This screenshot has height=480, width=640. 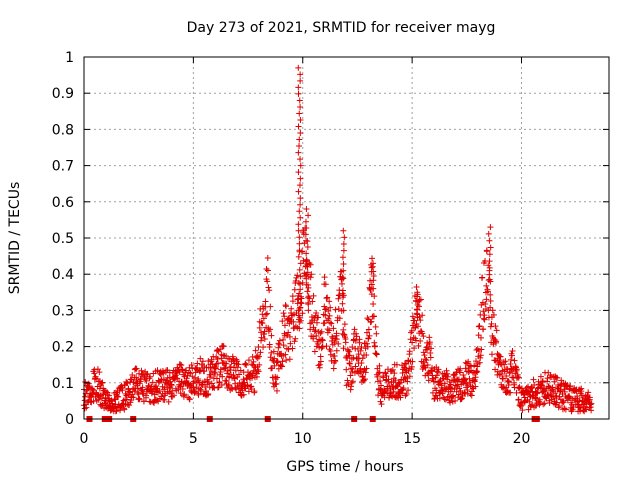 I want to click on x-tick-label: 20, so click(x=522, y=439).